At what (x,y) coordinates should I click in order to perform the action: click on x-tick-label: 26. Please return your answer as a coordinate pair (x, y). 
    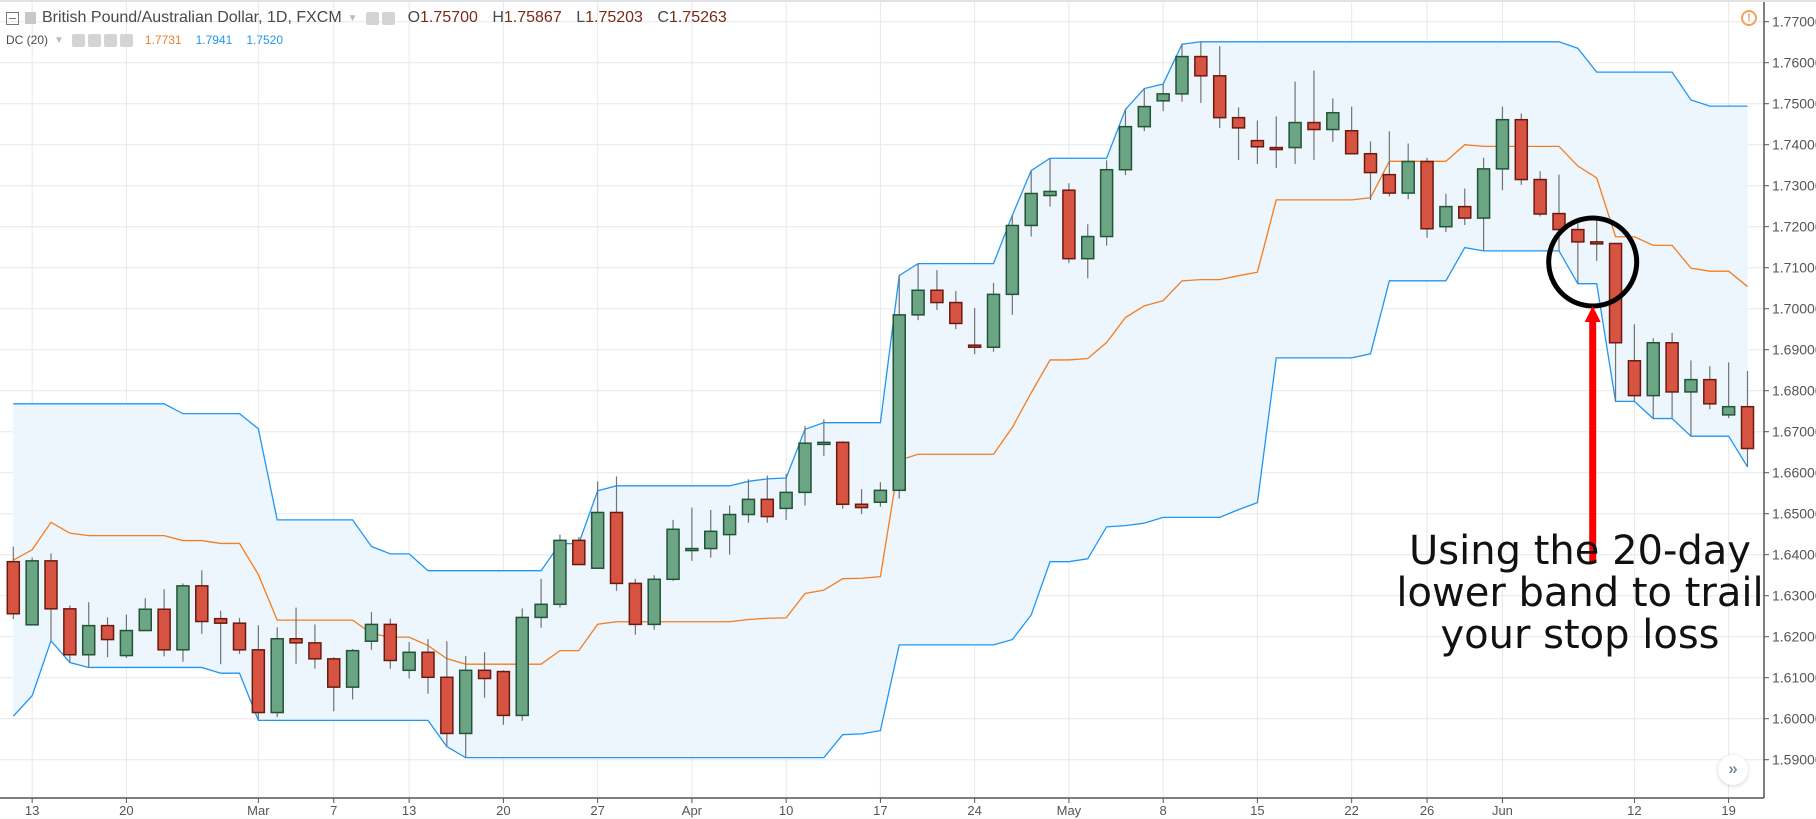
    Looking at the image, I should click on (1427, 810).